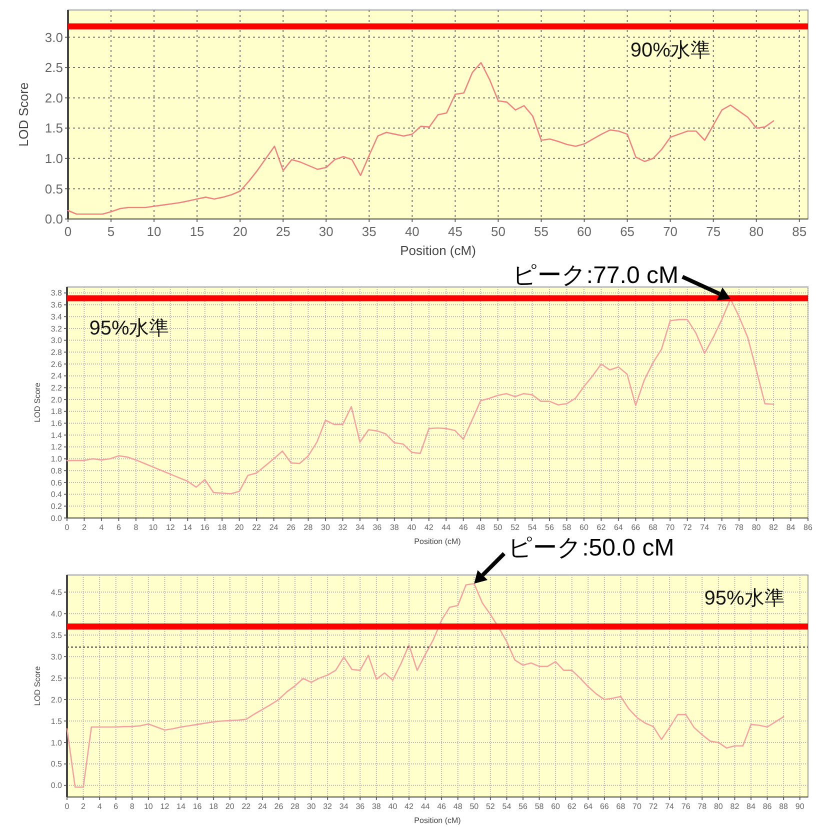 This screenshot has width=822, height=827. What do you see at coordinates (686, 806) in the screenshot?
I see `x-tick-label: 76` at bounding box center [686, 806].